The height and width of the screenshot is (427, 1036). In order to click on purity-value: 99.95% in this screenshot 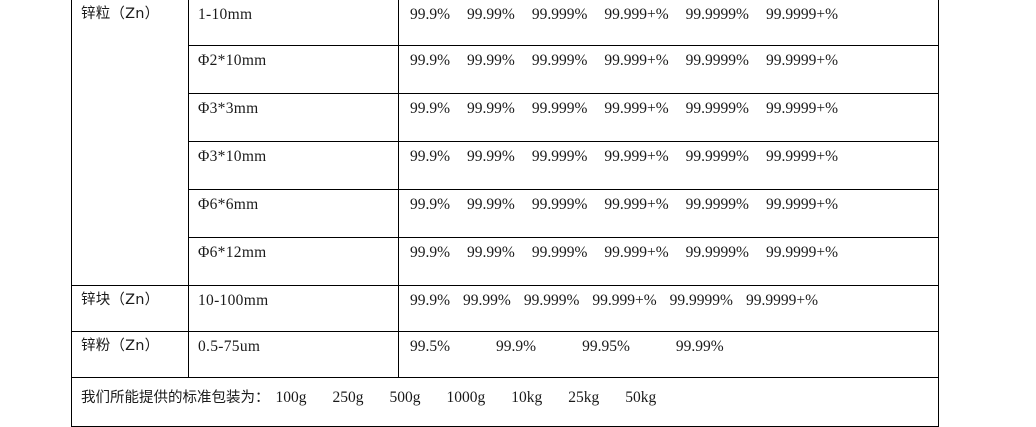, I will do `click(606, 346)`.